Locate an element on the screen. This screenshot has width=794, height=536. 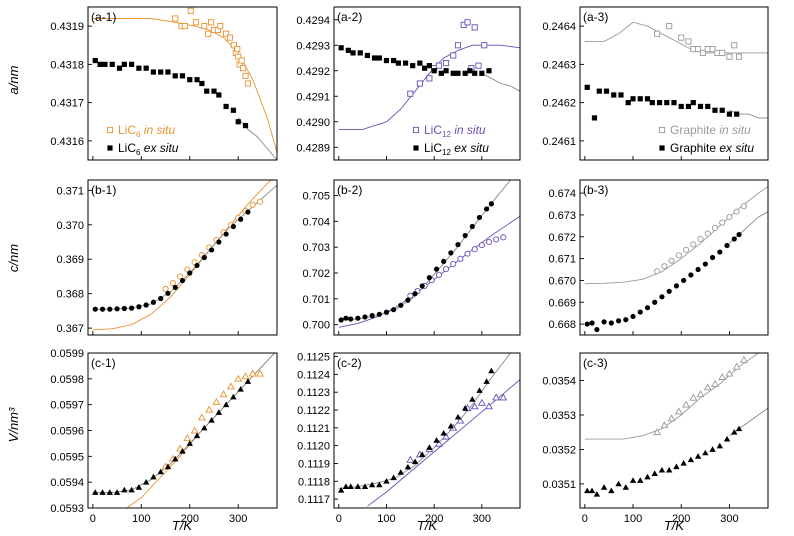
legend-entry-a-3-1: Graphite ex situ is located at coordinates (706, 148).